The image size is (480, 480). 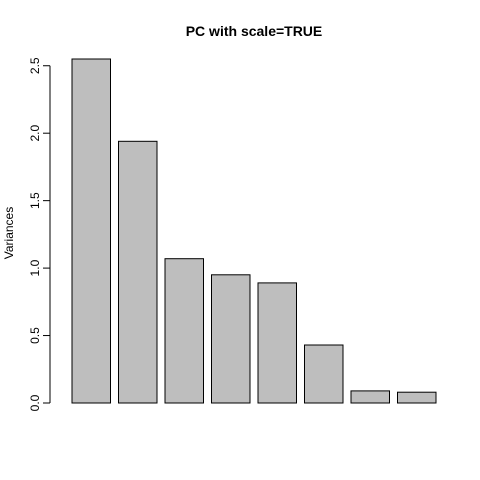 What do you see at coordinates (35, 65) in the screenshot?
I see `y-tick-label: 2.5` at bounding box center [35, 65].